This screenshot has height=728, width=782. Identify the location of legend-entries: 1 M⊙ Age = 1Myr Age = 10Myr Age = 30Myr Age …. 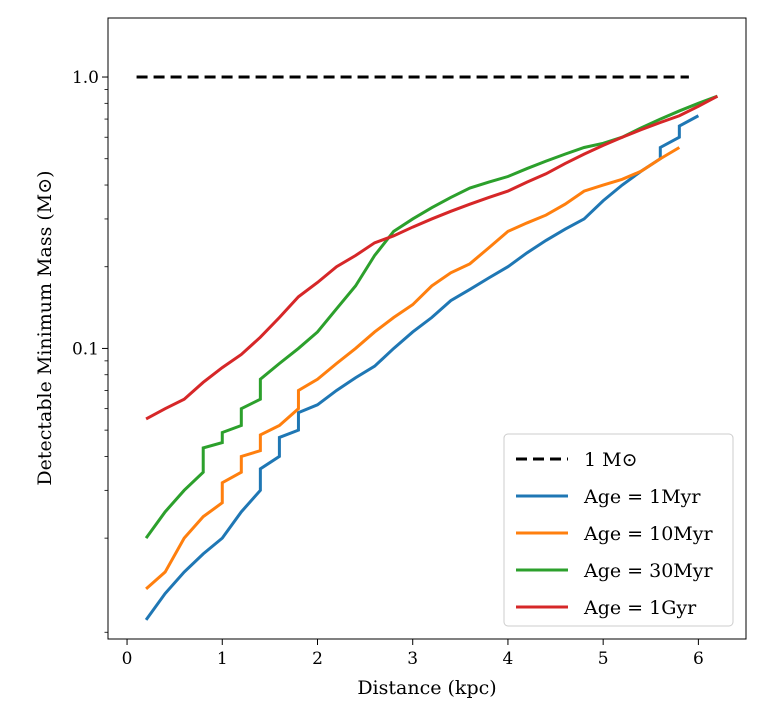
(614, 534).